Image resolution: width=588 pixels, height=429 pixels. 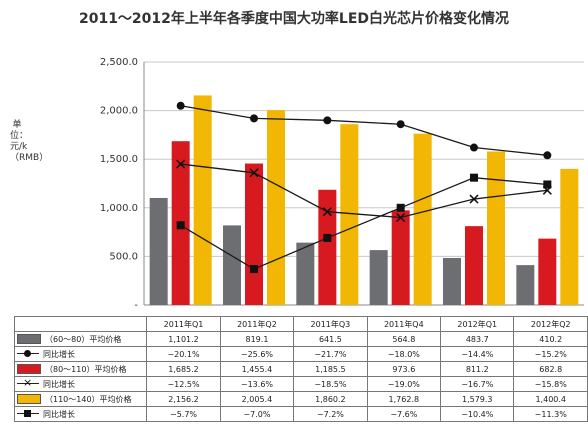 What do you see at coordinates (257, 354) in the screenshot?
I see `data-label: −25.6%` at bounding box center [257, 354].